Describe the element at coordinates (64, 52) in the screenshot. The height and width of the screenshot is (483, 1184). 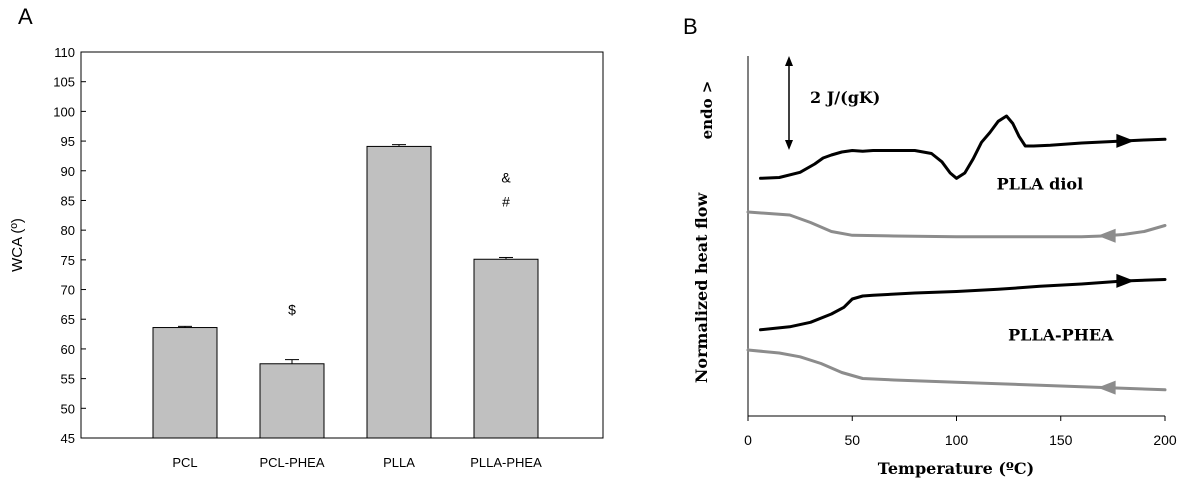
I see `y-tick-label: 110` at that location.